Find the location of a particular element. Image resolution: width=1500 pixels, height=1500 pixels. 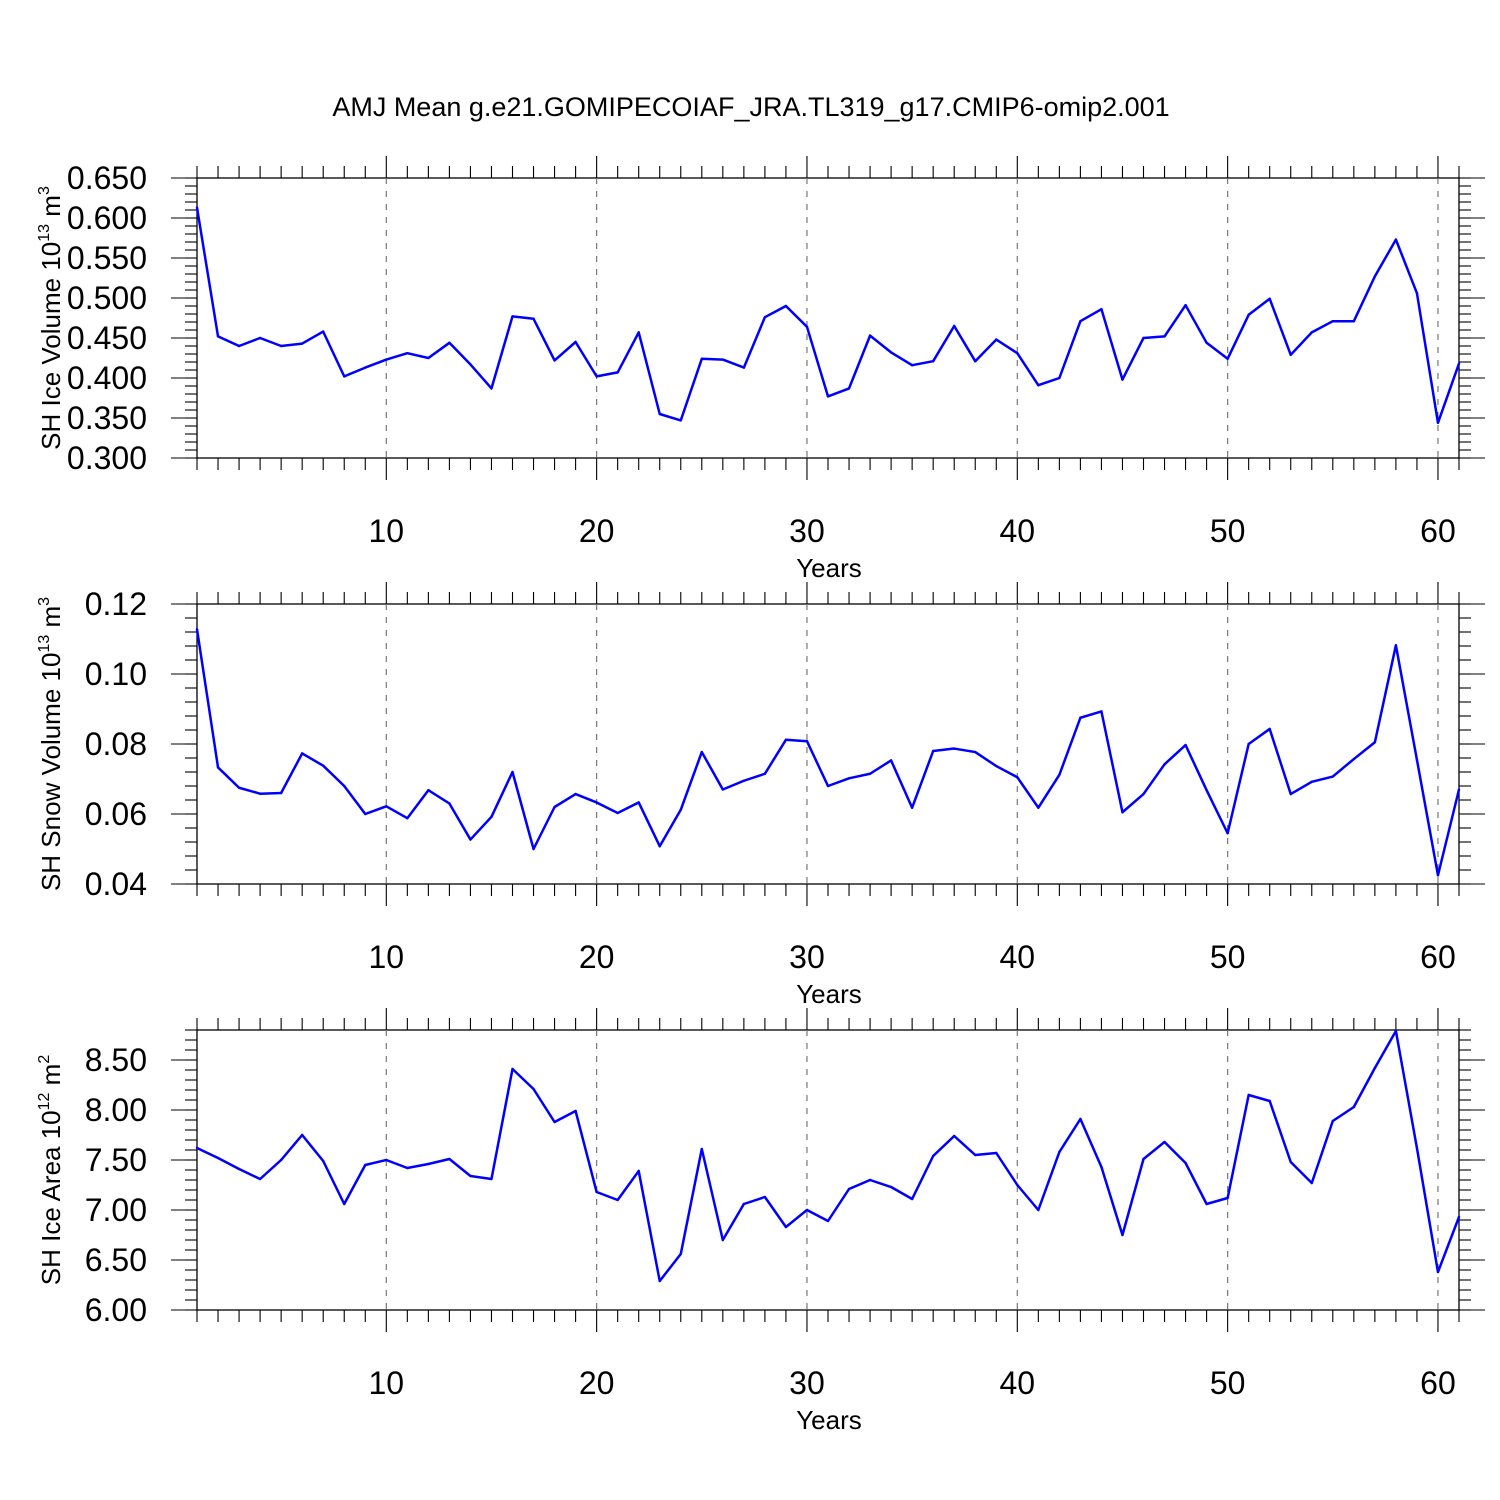

y-tick-label: 8.50 is located at coordinates (116, 1060).